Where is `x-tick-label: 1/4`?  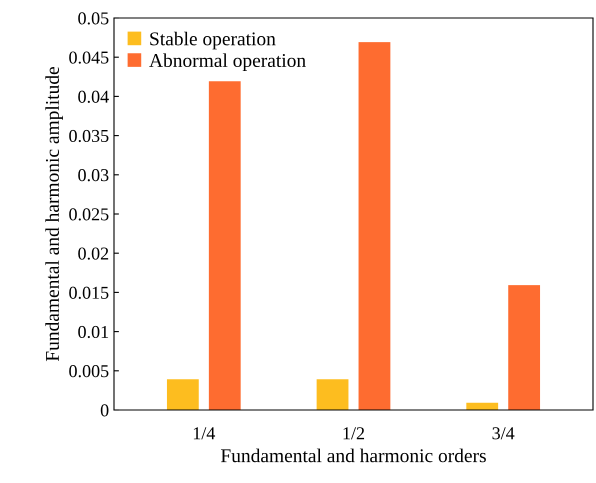
x-tick-label: 1/4 is located at coordinates (205, 433).